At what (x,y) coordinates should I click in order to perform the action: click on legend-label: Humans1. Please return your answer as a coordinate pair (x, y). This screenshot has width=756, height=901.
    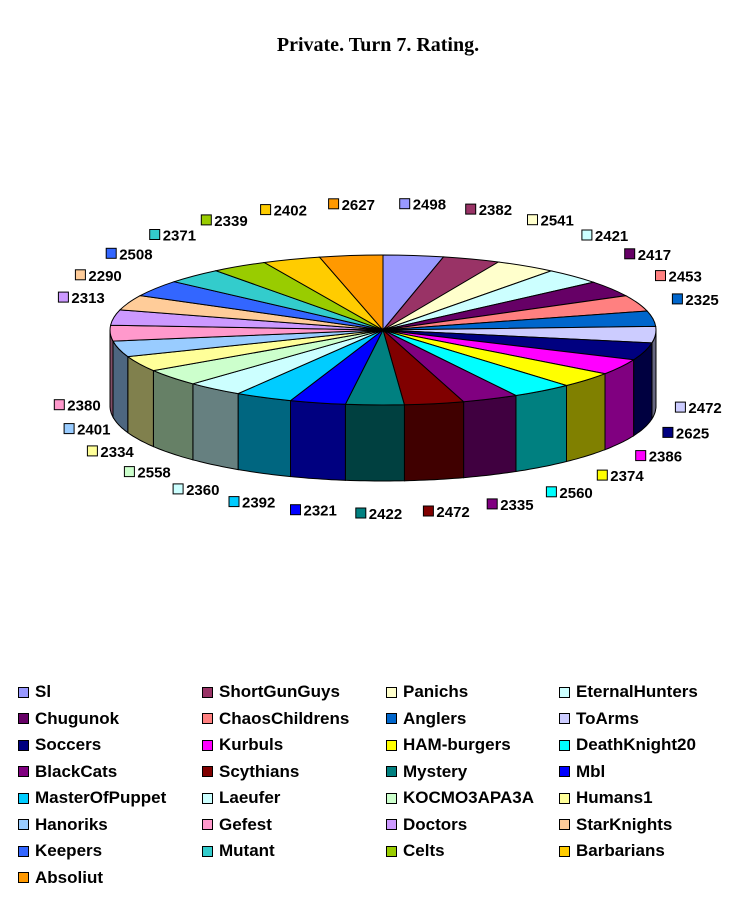
    Looking at the image, I should click on (614, 797).